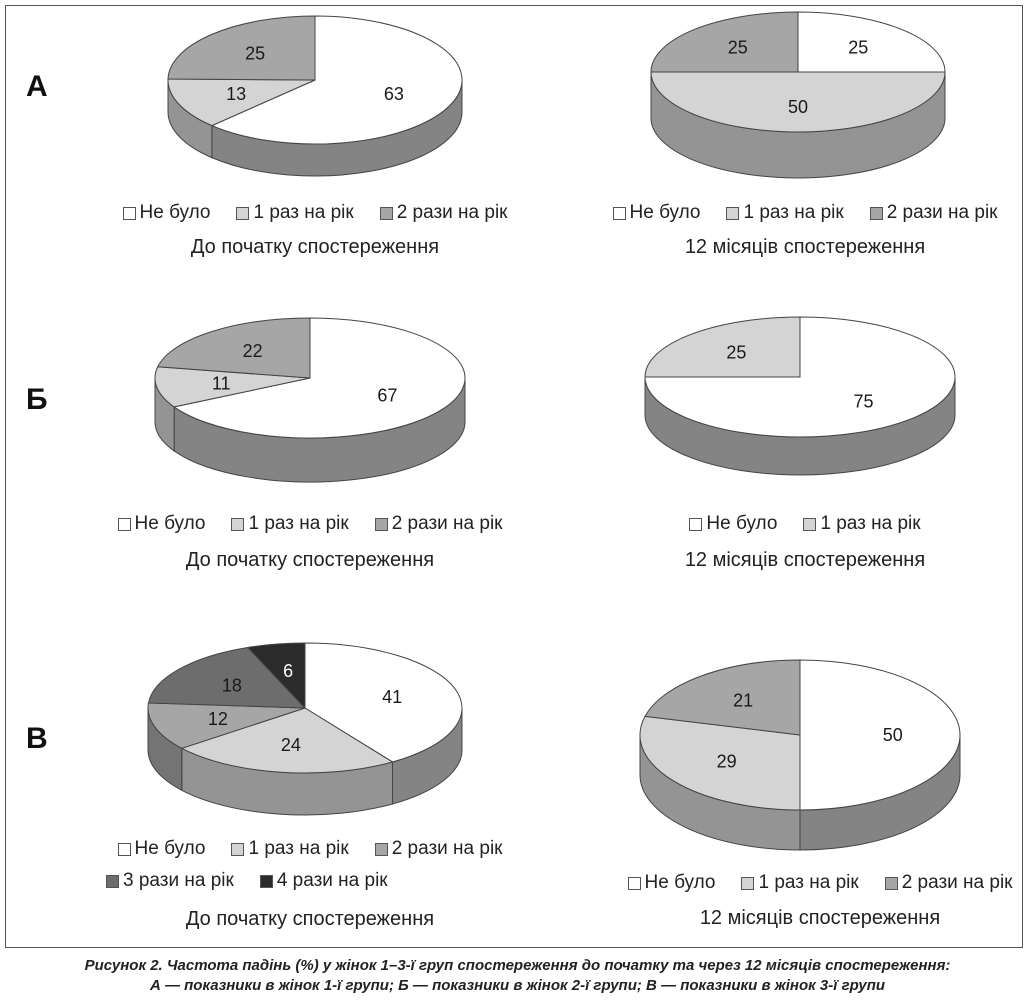 The width and height of the screenshot is (1035, 1000). I want to click on legend-item: 4 рази на рік, so click(323, 881).